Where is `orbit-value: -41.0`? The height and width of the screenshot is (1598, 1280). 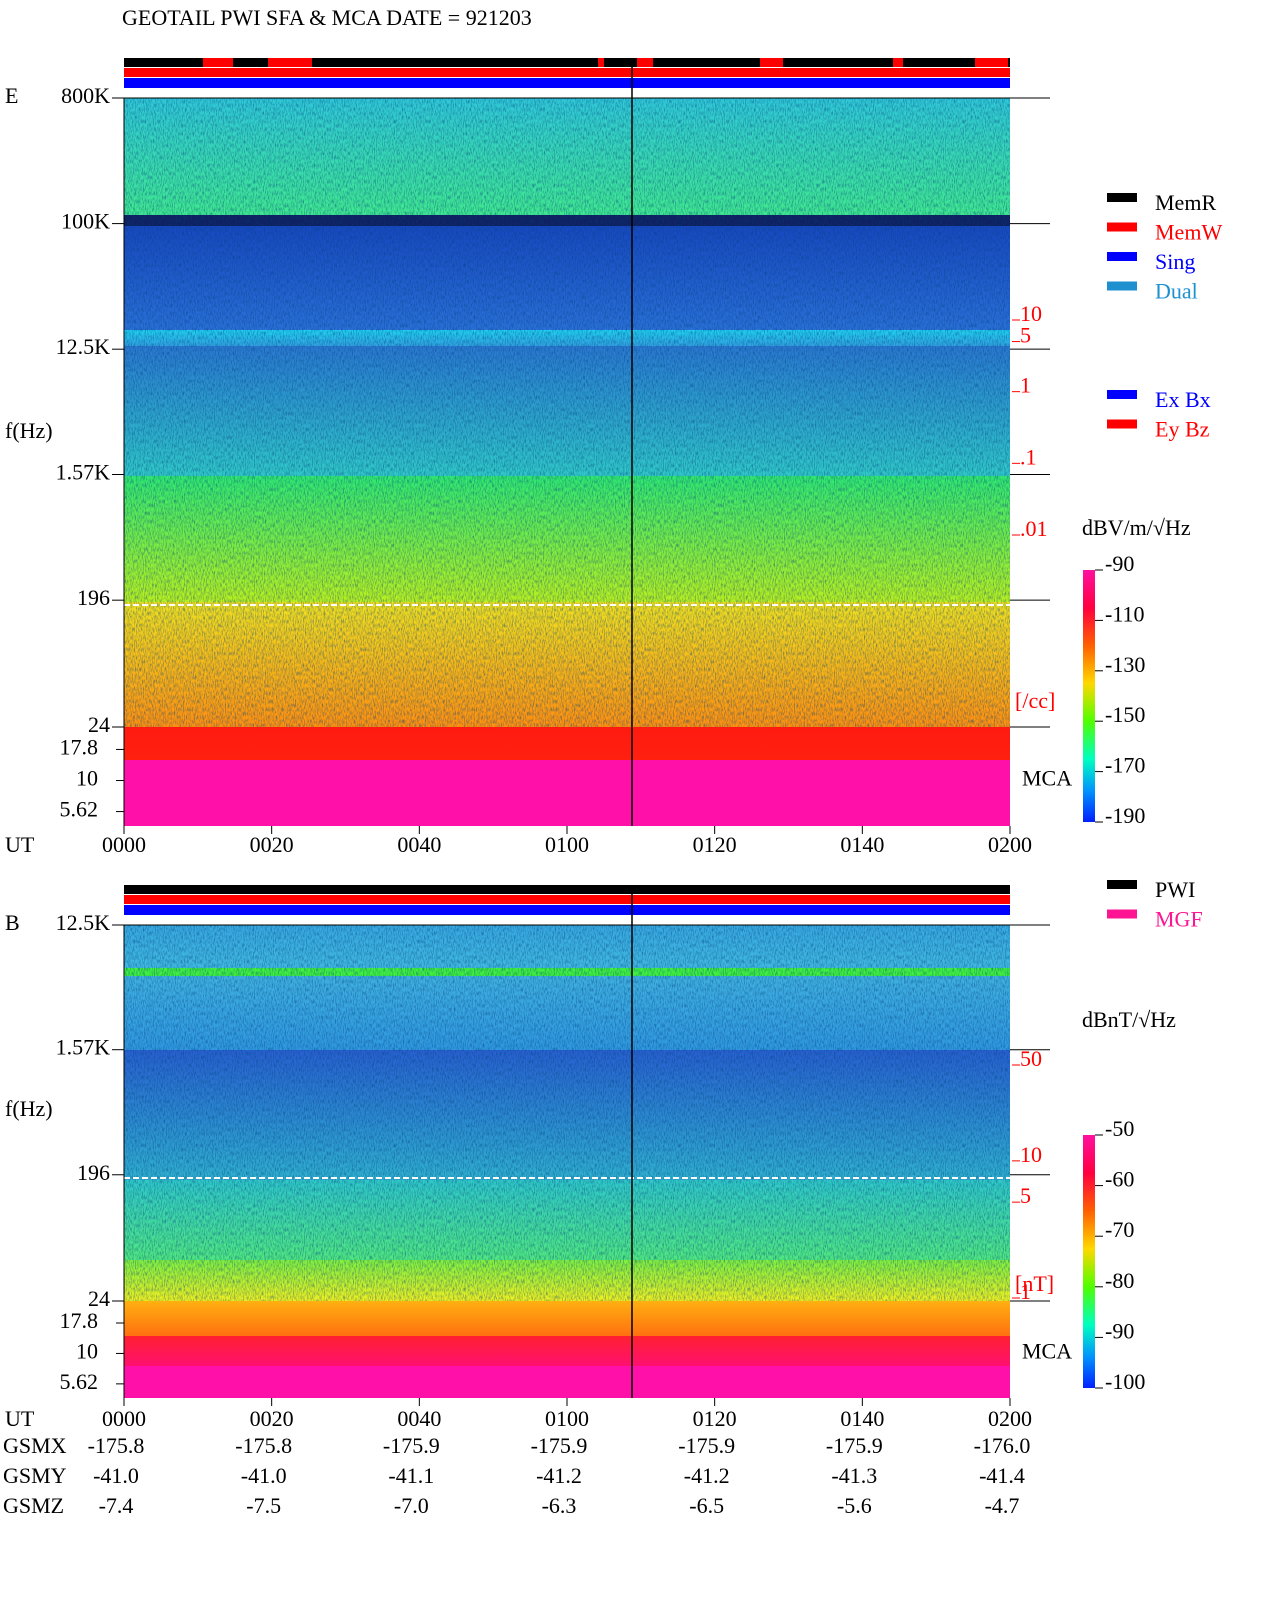
orbit-value: -41.0 is located at coordinates (116, 1475).